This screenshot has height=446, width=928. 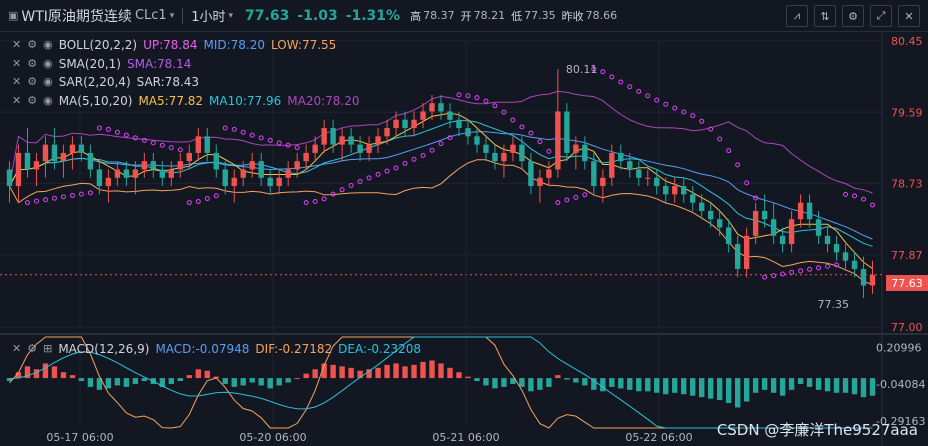 What do you see at coordinates (172, 15) in the screenshot?
I see `chevron-down-icon: ▾` at bounding box center [172, 15].